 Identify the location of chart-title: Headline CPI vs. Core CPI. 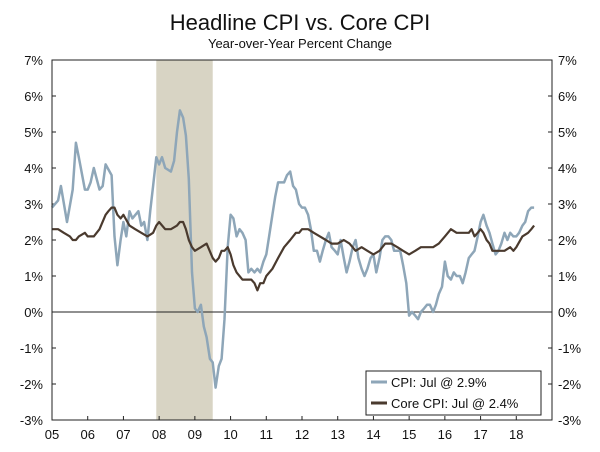
(300, 22).